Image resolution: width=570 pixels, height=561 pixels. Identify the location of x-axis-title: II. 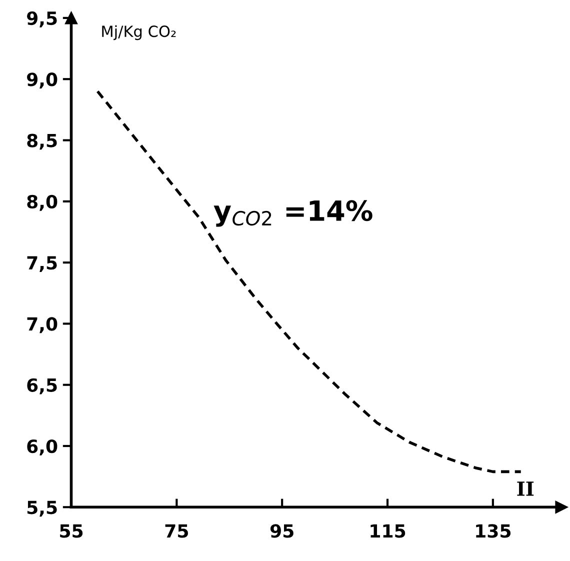
(525, 489).